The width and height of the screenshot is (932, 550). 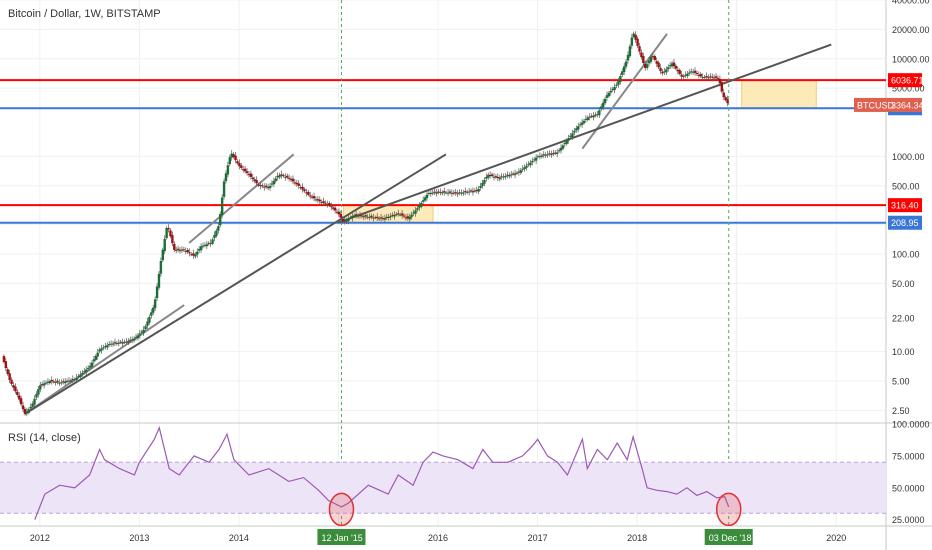 I want to click on x-tick-label: 2020, so click(x=836, y=538).